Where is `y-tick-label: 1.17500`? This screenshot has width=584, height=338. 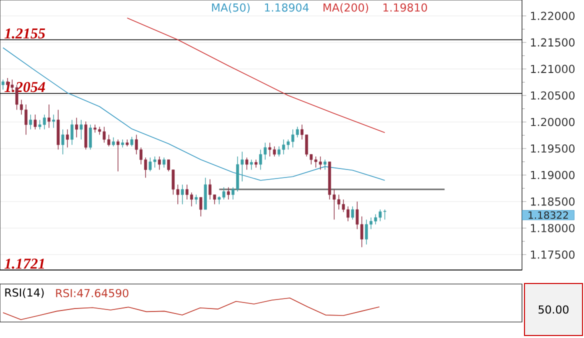
y-tick-label: 1.17500 is located at coordinates (553, 254).